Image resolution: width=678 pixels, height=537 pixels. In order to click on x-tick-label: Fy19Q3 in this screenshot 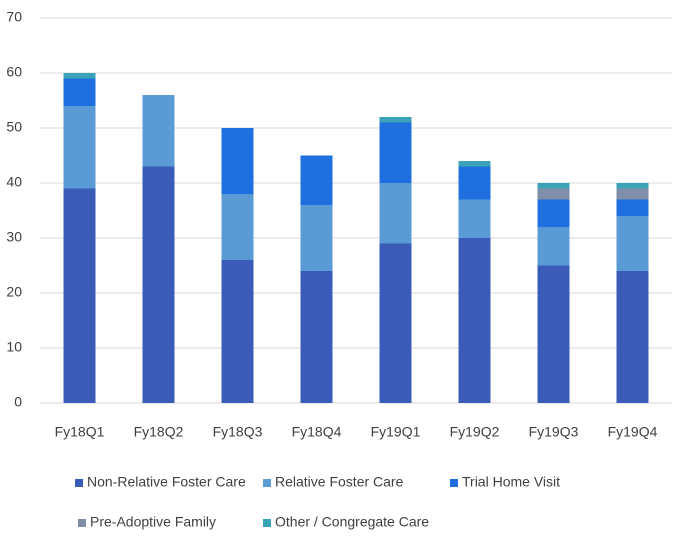, I will do `click(554, 432)`.